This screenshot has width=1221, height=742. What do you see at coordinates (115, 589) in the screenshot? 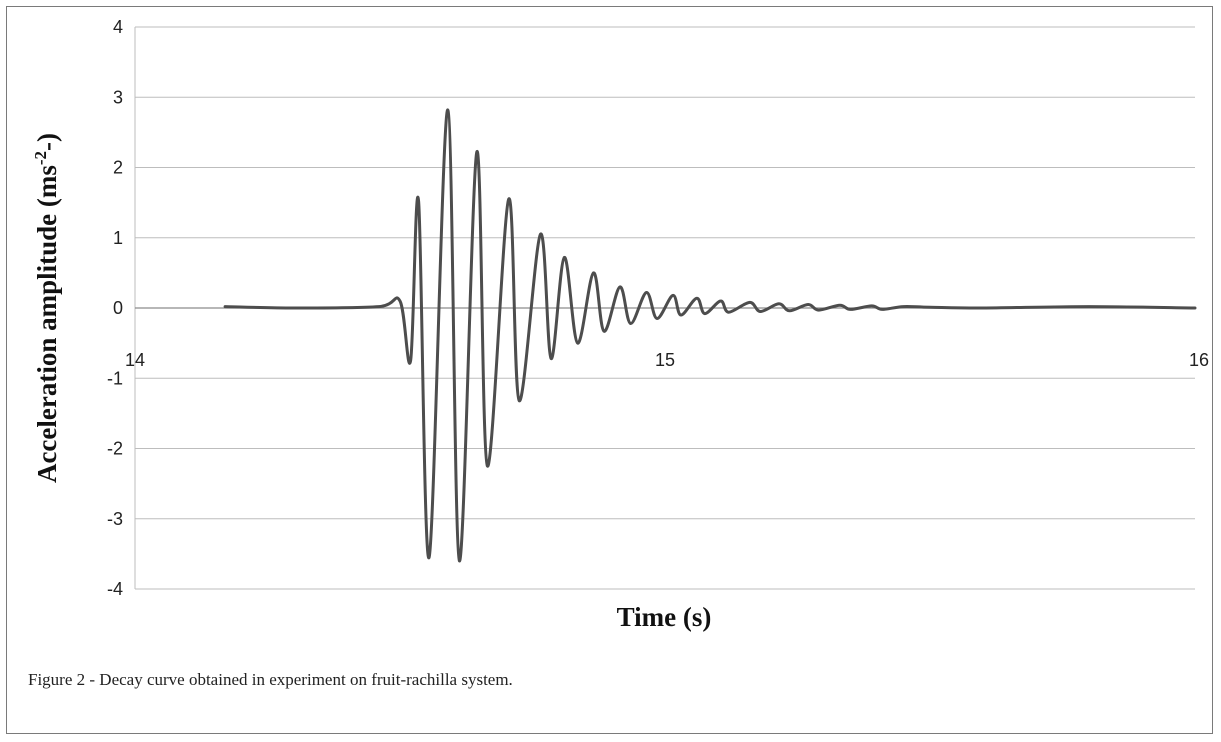
I see `y-tick-label: -4` at bounding box center [115, 589].